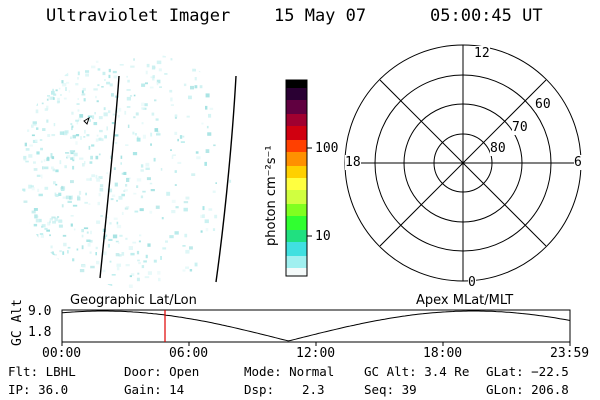  What do you see at coordinates (486, 16) in the screenshot?
I see `time-label: 05:00:45 UT` at bounding box center [486, 16].